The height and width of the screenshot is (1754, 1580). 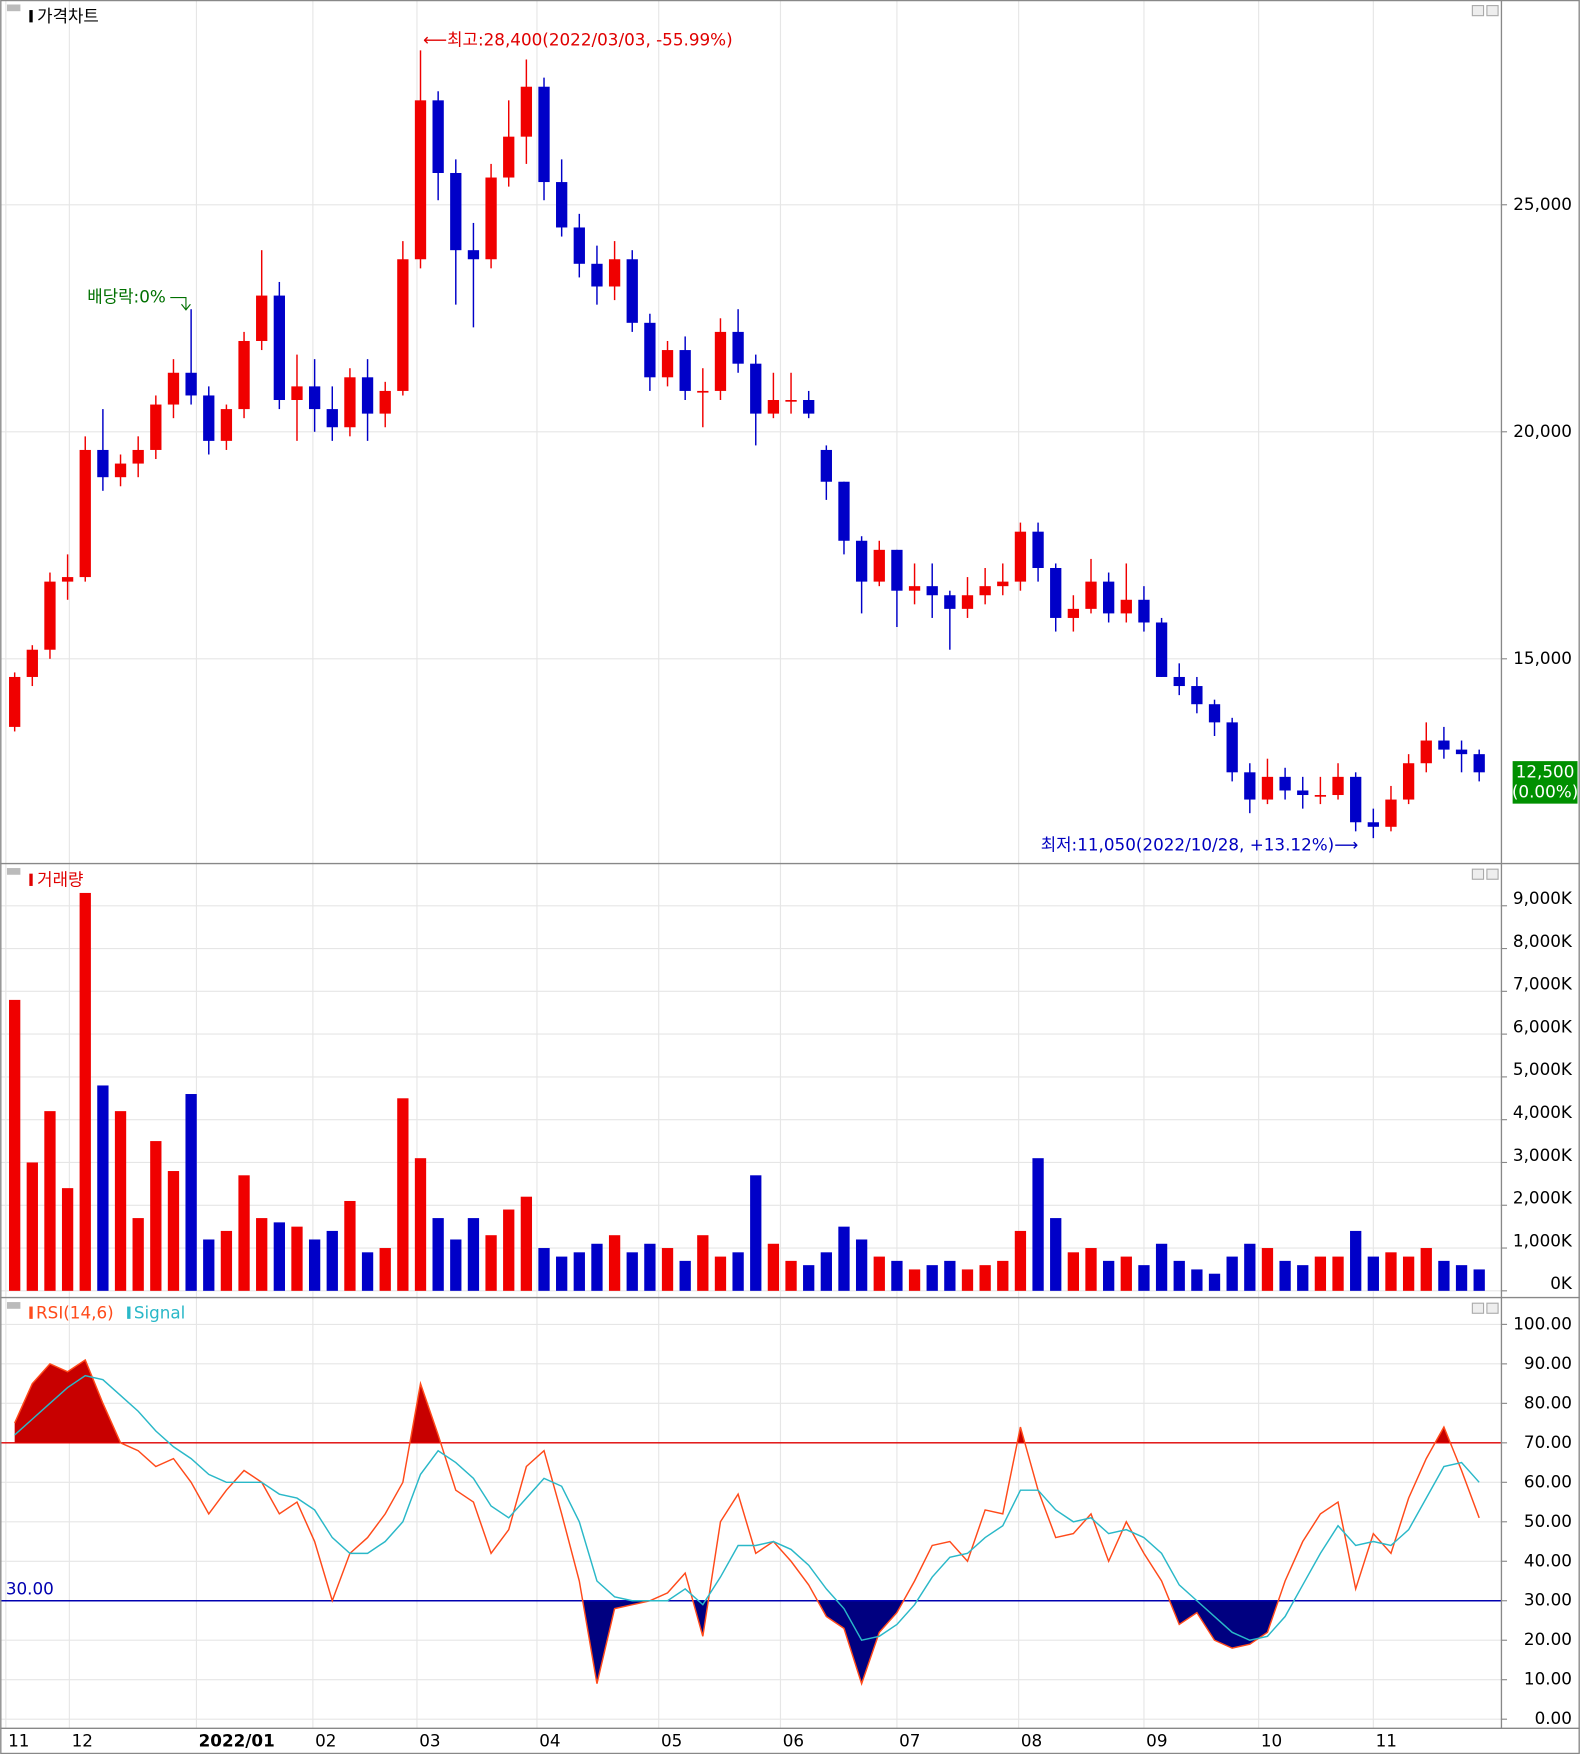 I want to click on level-label: 30.00, so click(x=30, y=1589).